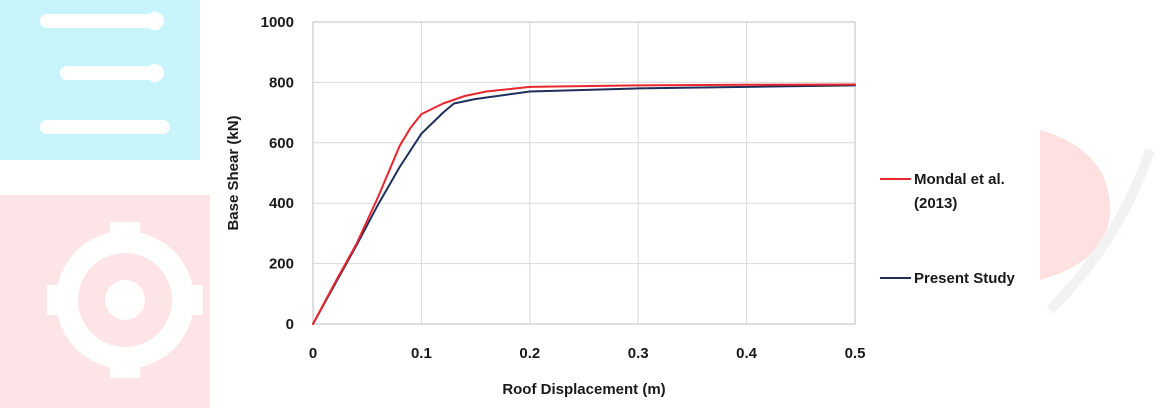  I want to click on watermark-circuit-icon, so click(105, 73).